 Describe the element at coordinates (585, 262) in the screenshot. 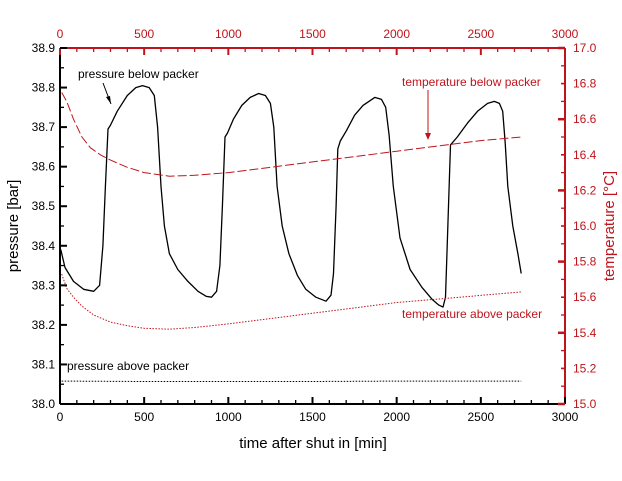

I see `y2-tick-label: 15.8` at that location.